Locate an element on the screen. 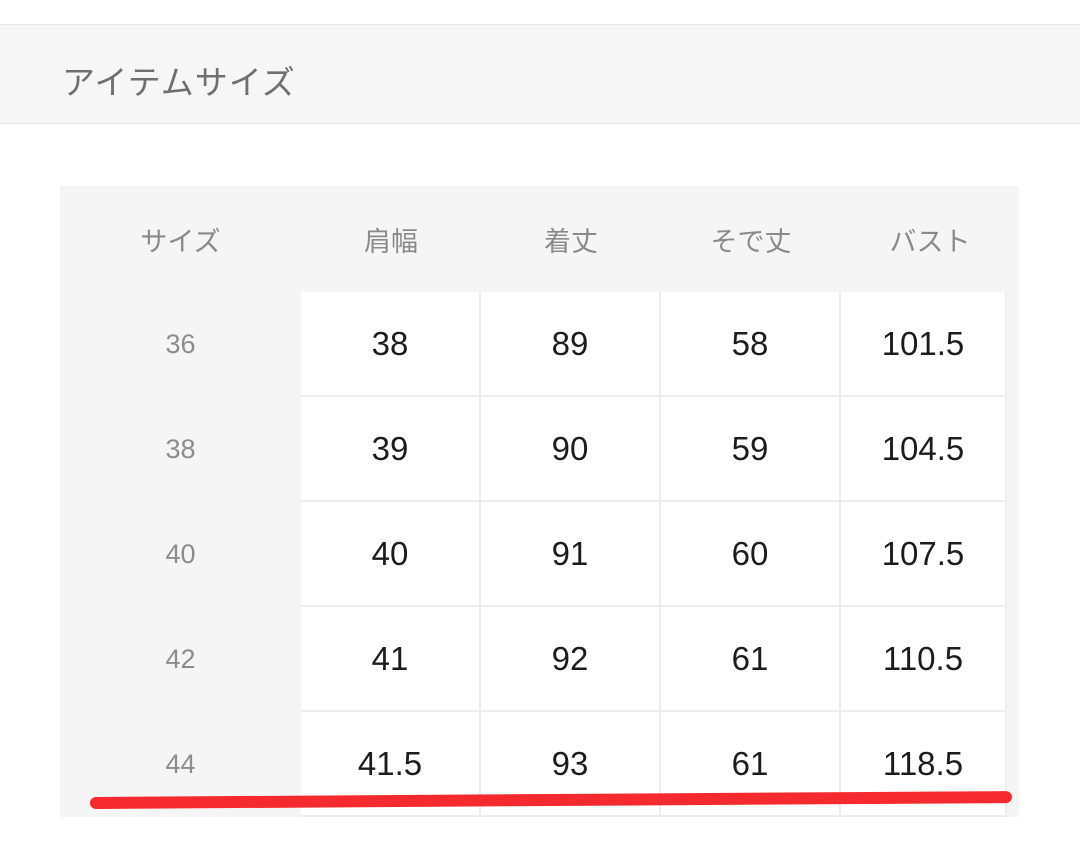 Image resolution: width=1080 pixels, height=861 pixels. table-cell-sleeve-length: 58 is located at coordinates (751, 344).